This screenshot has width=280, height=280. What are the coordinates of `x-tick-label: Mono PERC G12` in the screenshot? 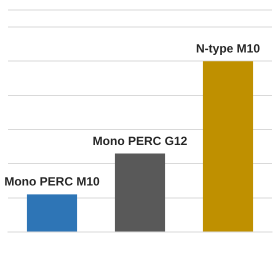 It's located at (140, 141).